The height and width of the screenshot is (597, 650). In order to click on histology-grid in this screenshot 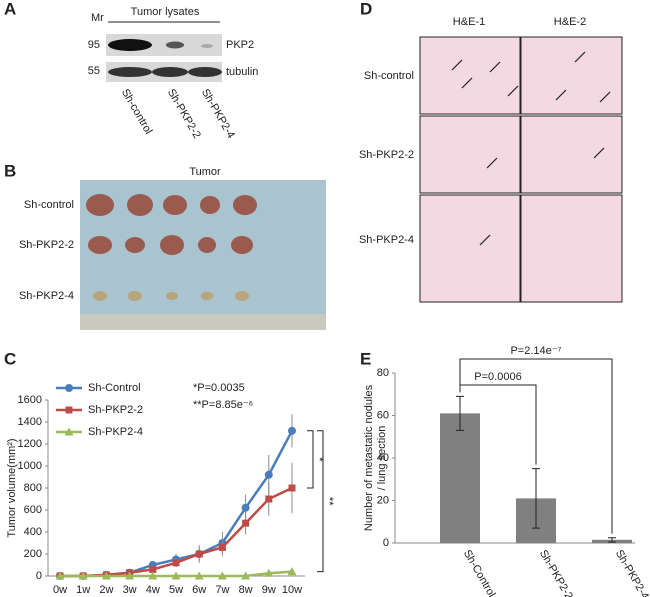, I will do `click(521, 169)`.